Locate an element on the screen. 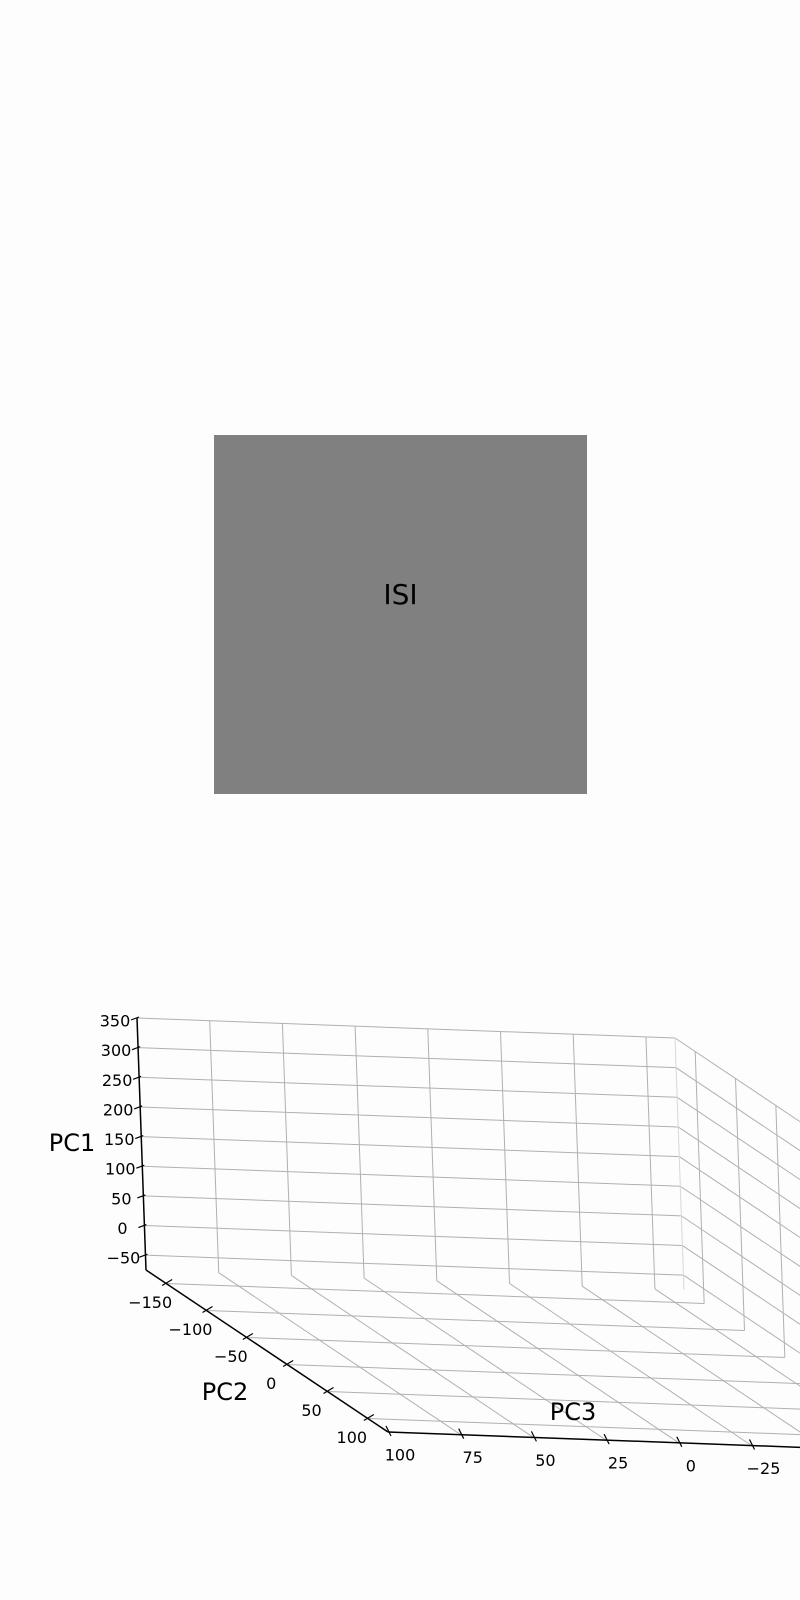 The image size is (800, 1600). y-tick-label: 50 is located at coordinates (545, 1460).